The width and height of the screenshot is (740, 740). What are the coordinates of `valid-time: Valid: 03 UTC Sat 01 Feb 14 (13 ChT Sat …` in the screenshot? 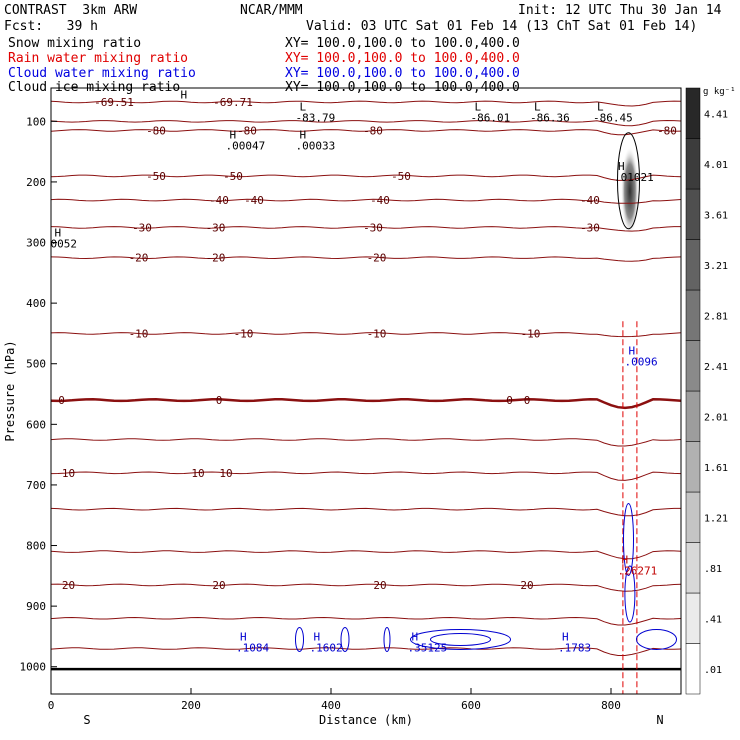 It's located at (502, 26).